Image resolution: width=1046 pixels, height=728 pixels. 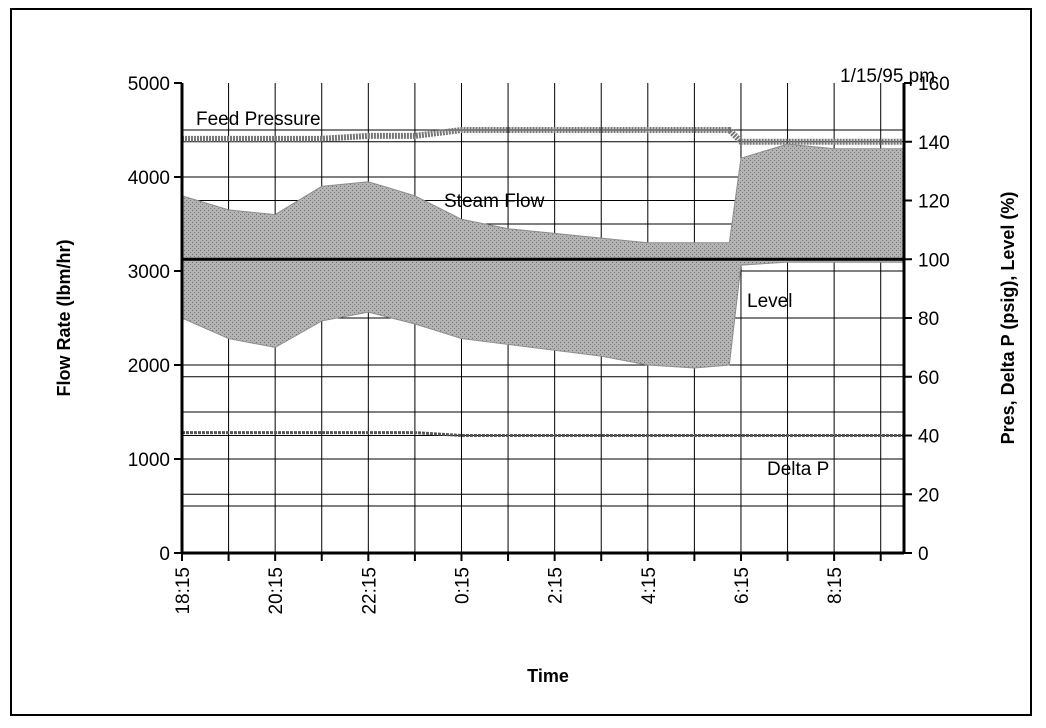 I want to click on y-right-tick-label: 120, so click(x=934, y=202).